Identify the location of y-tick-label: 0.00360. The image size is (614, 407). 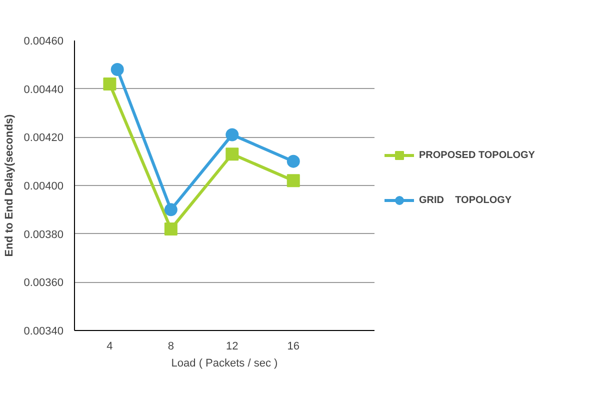
(44, 283).